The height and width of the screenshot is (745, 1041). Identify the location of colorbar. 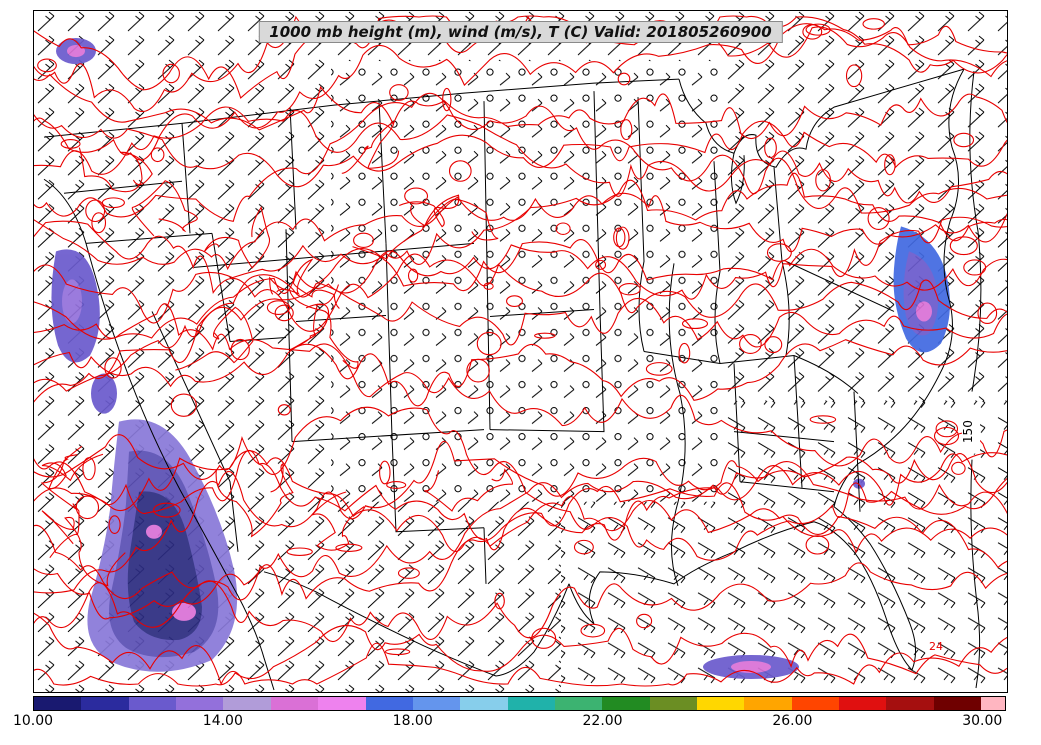
(519, 703).